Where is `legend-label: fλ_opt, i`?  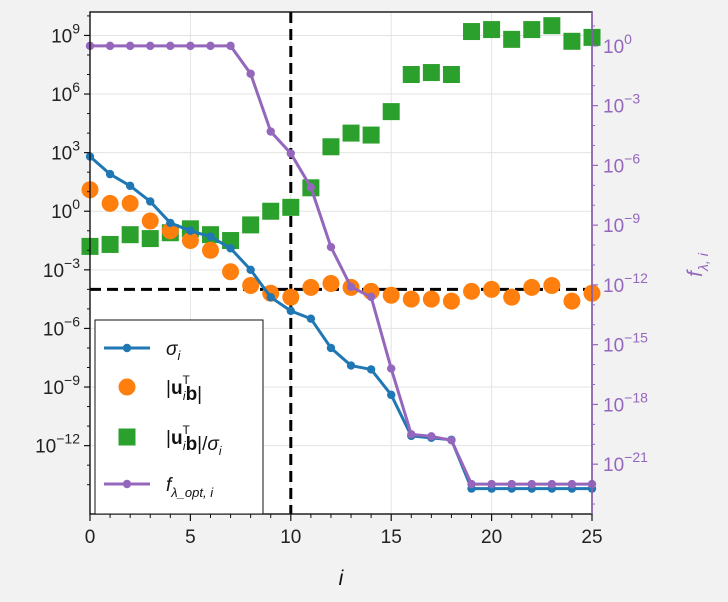
legend-label: fλ_opt, i is located at coordinates (190, 487).